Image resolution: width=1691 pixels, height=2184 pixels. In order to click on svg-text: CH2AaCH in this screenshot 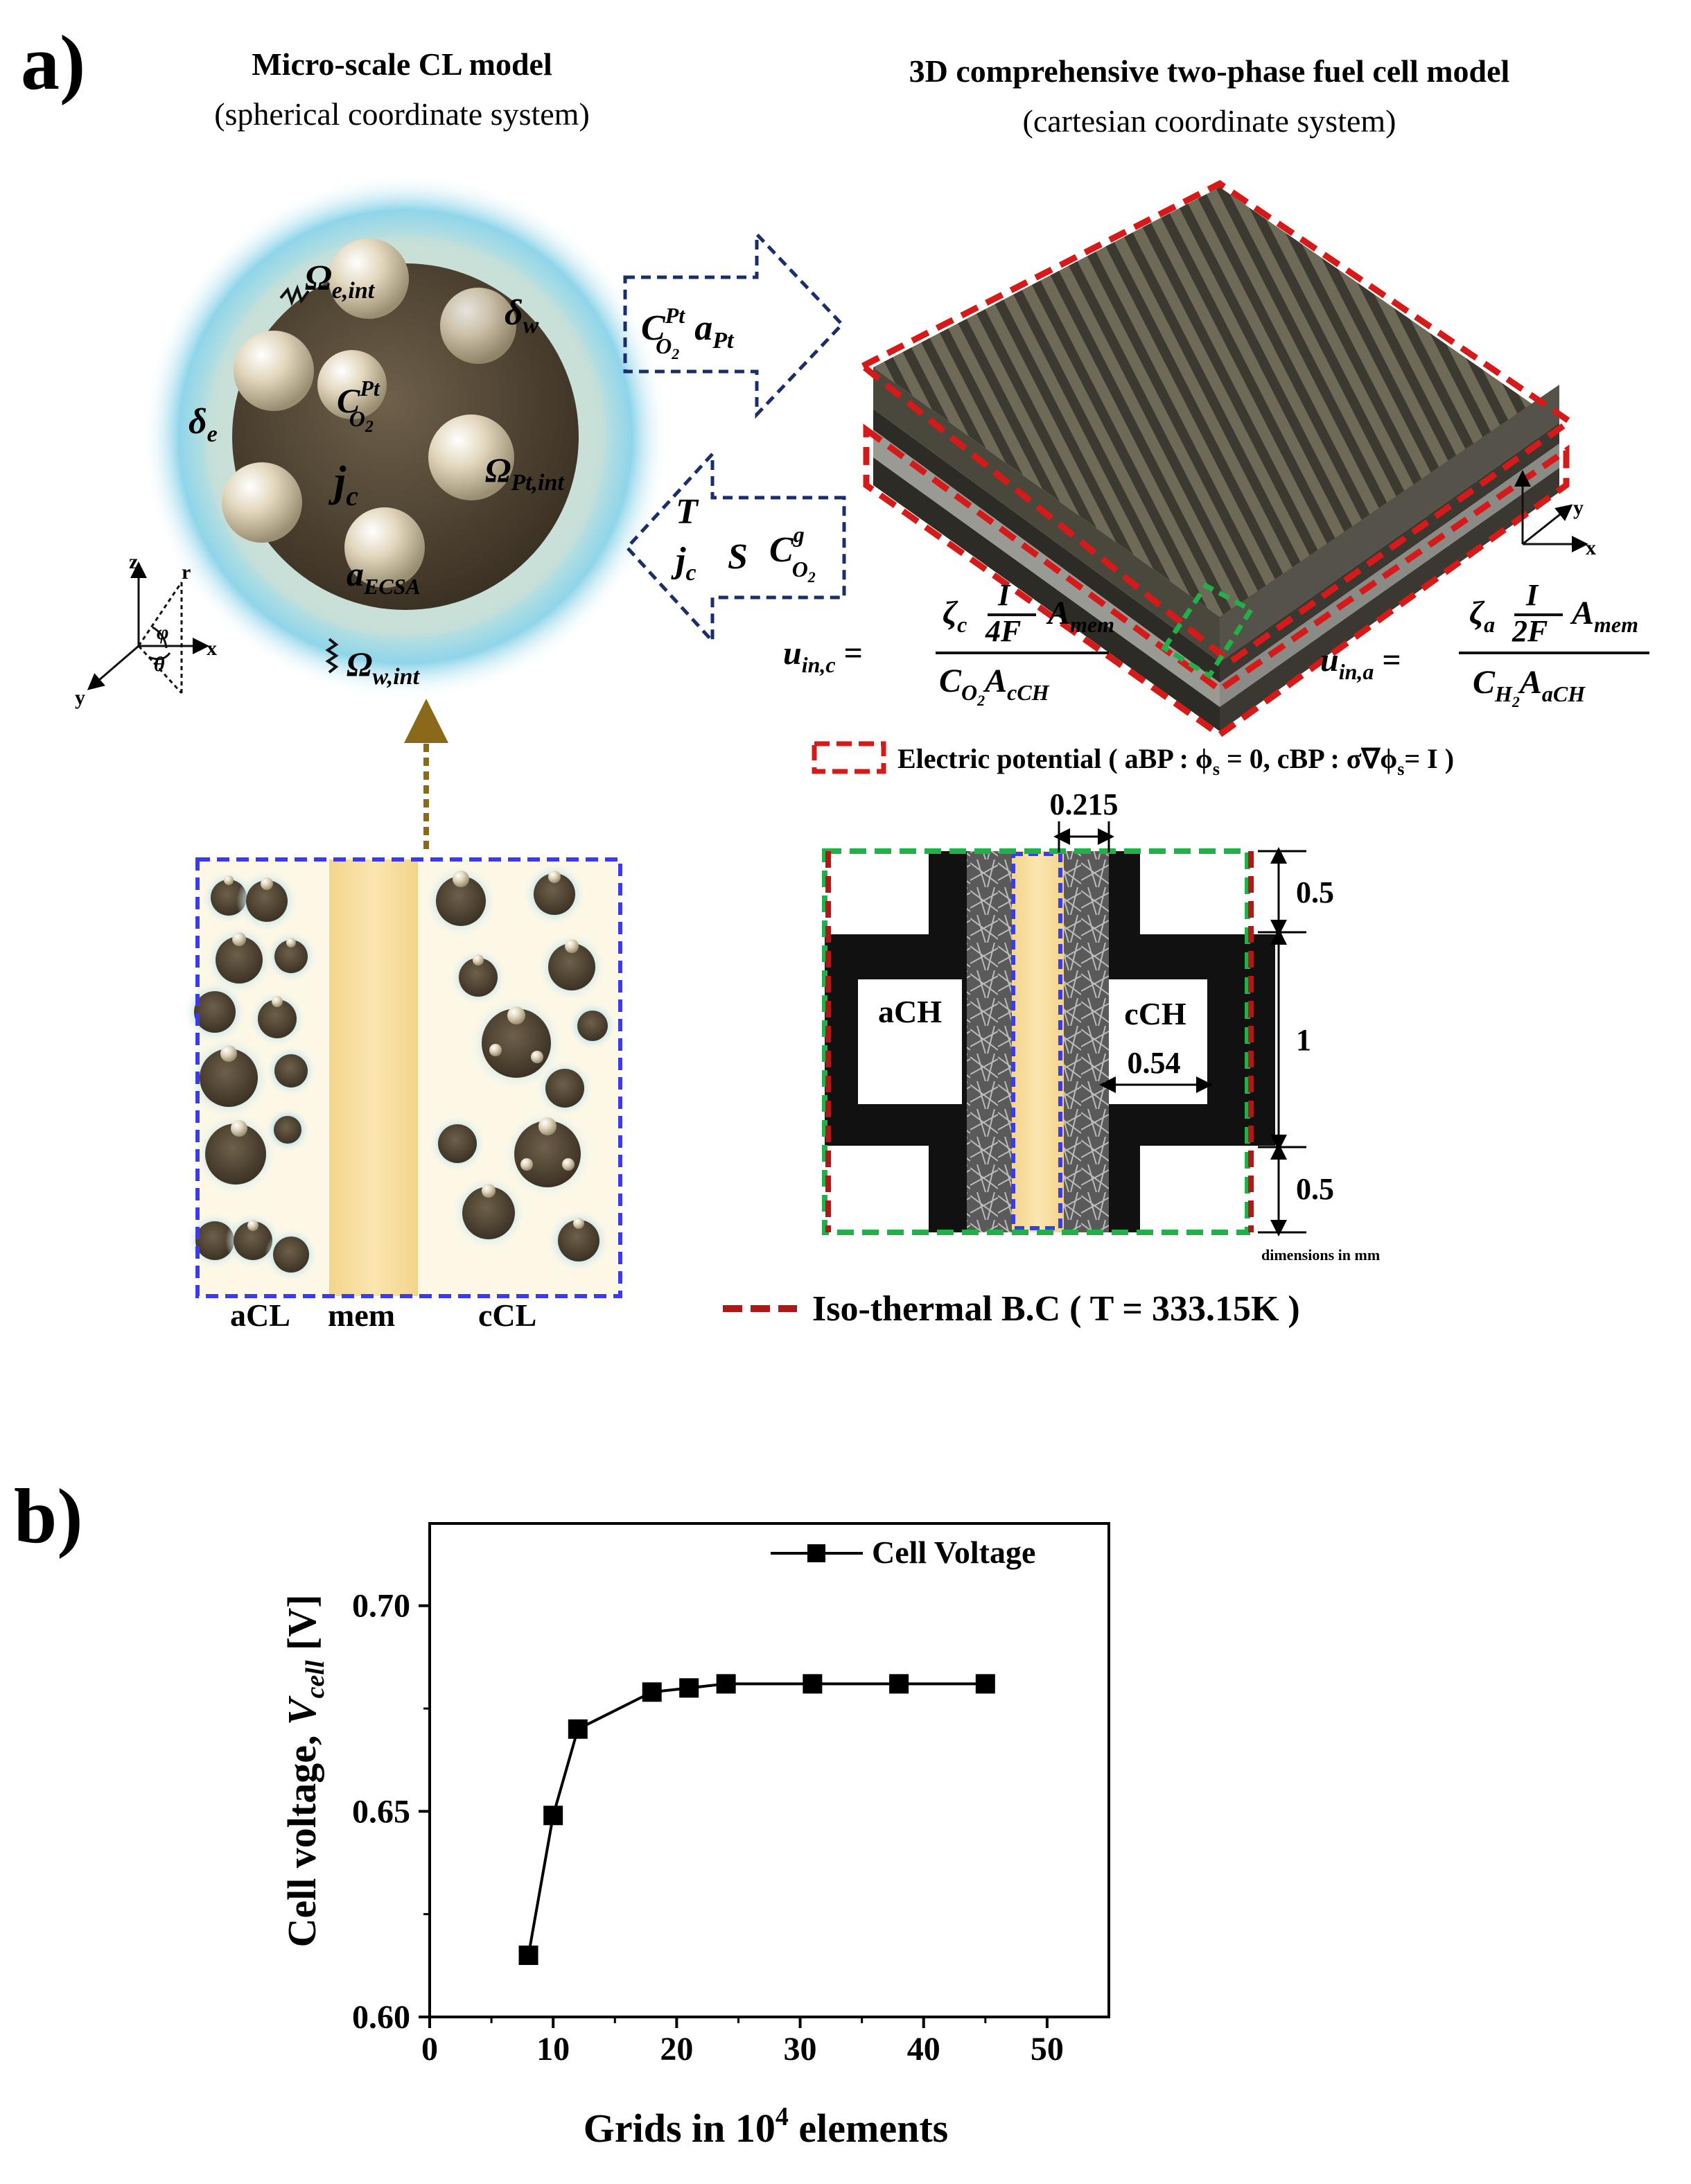, I will do `click(1529, 687)`.